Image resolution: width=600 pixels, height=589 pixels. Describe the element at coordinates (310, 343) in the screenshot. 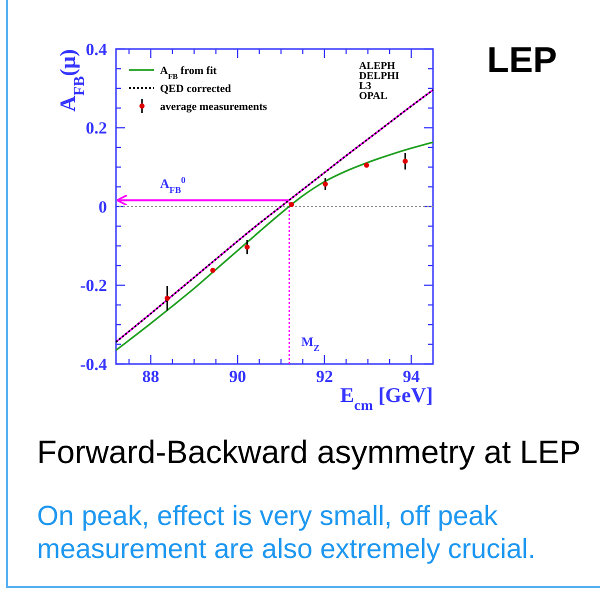

I see `ref-line-label: M$_{Z}$` at that location.